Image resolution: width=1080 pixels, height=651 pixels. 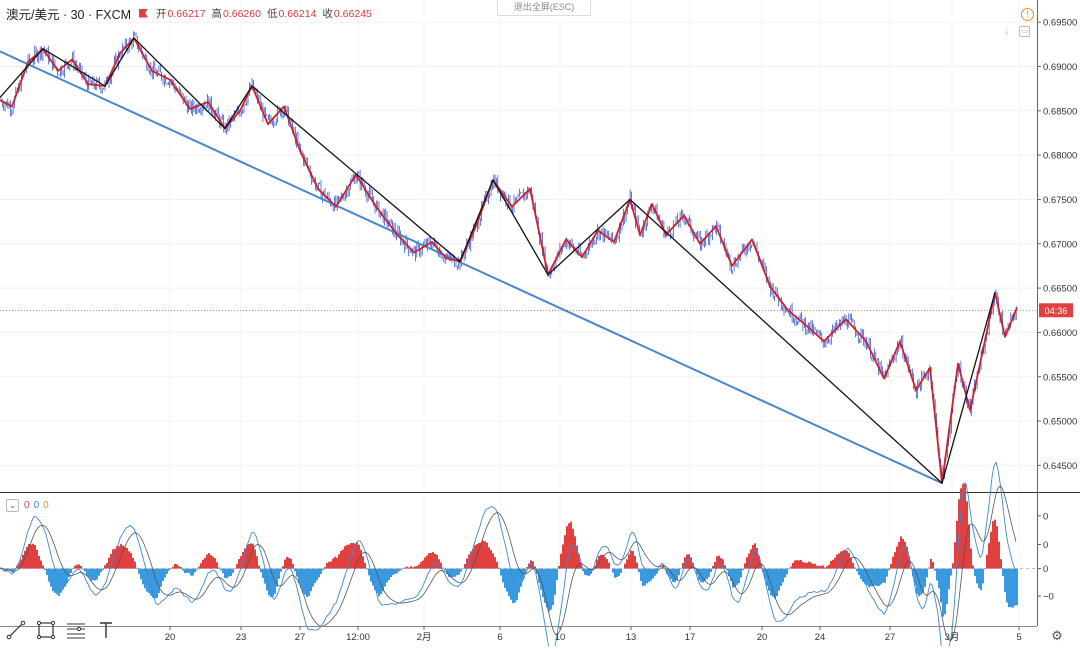 I want to click on trendline-tool-button, so click(x=16, y=630).